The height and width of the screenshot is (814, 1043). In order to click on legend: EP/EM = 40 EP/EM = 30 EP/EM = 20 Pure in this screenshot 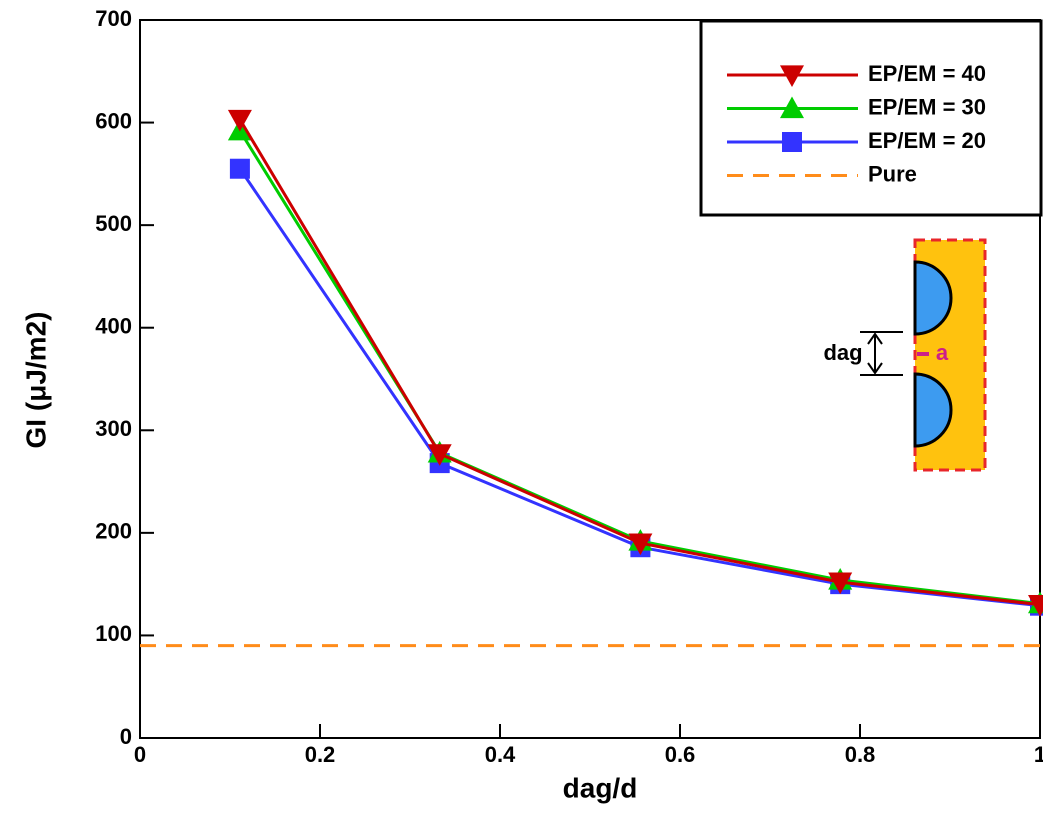, I will do `click(871, 118)`.